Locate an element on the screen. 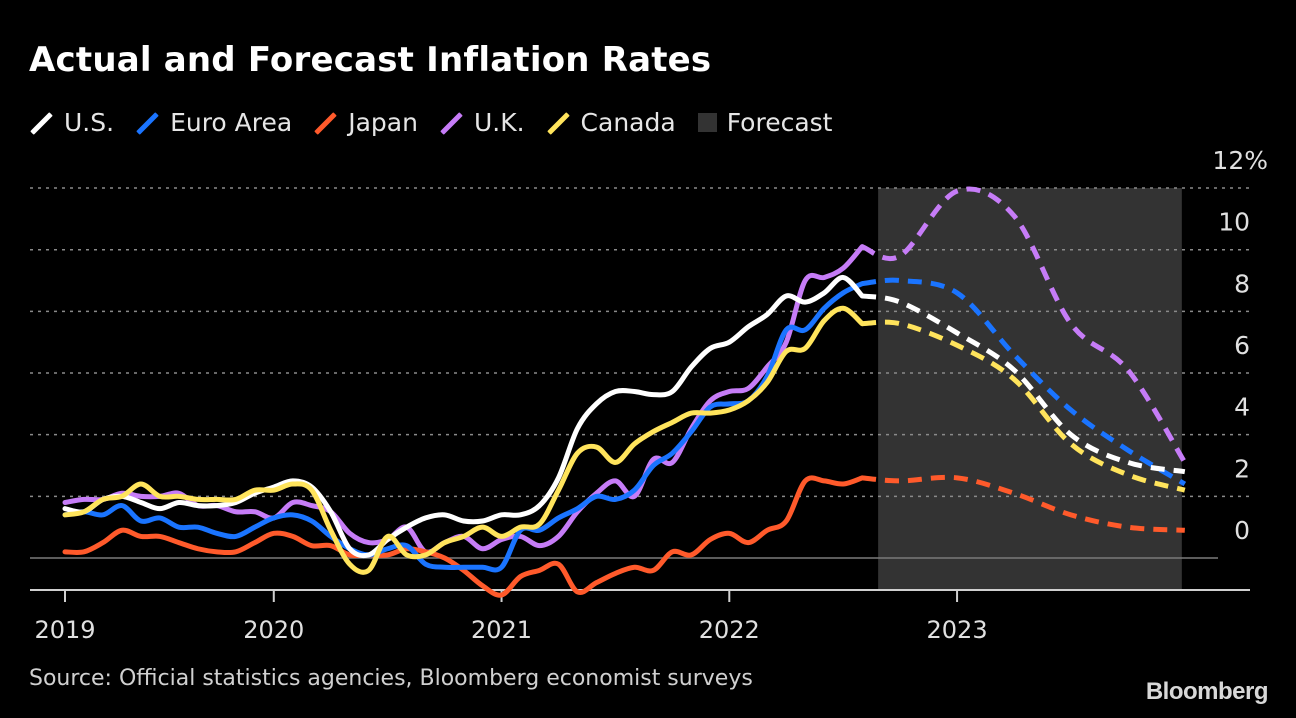 The width and height of the screenshot is (1296, 718). forecast-line-canada is located at coordinates (1024, 406).